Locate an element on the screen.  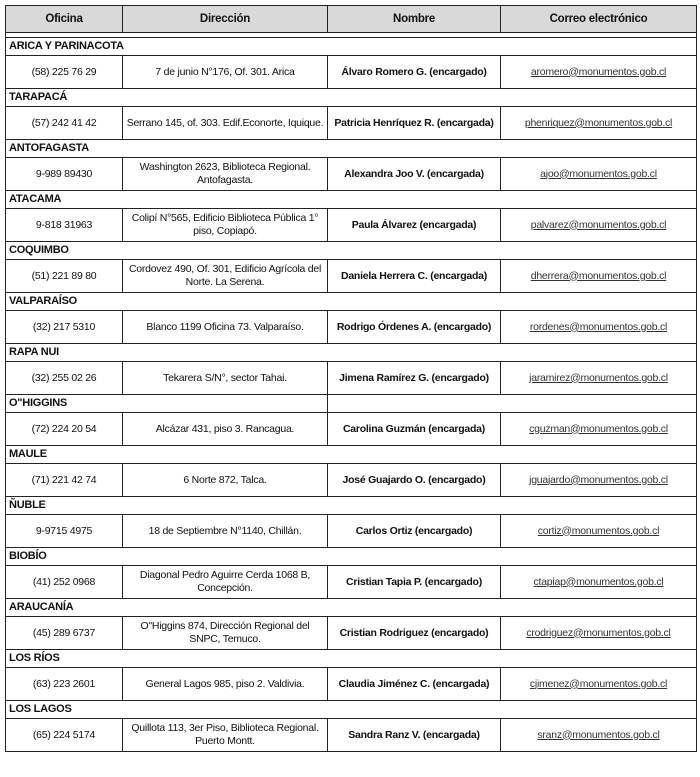
header-oficina: Oficina is located at coordinates (64, 19).